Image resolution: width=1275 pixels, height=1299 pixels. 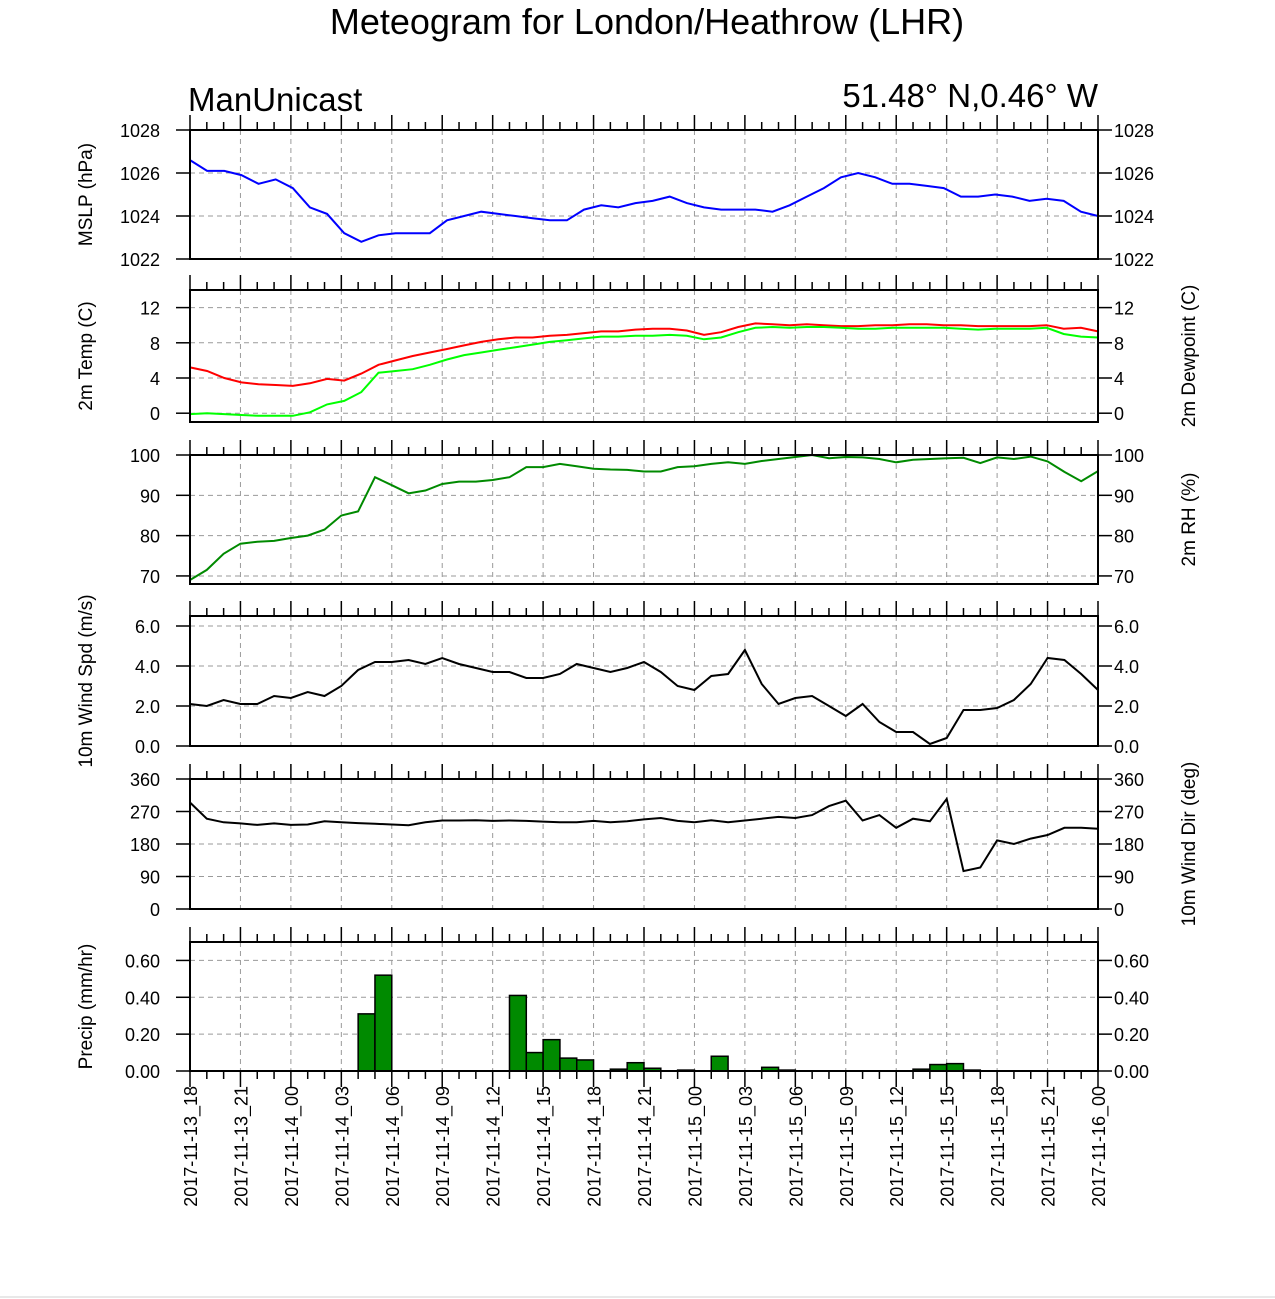 What do you see at coordinates (275, 99) in the screenshot?
I see `model-name: ManUnicast` at bounding box center [275, 99].